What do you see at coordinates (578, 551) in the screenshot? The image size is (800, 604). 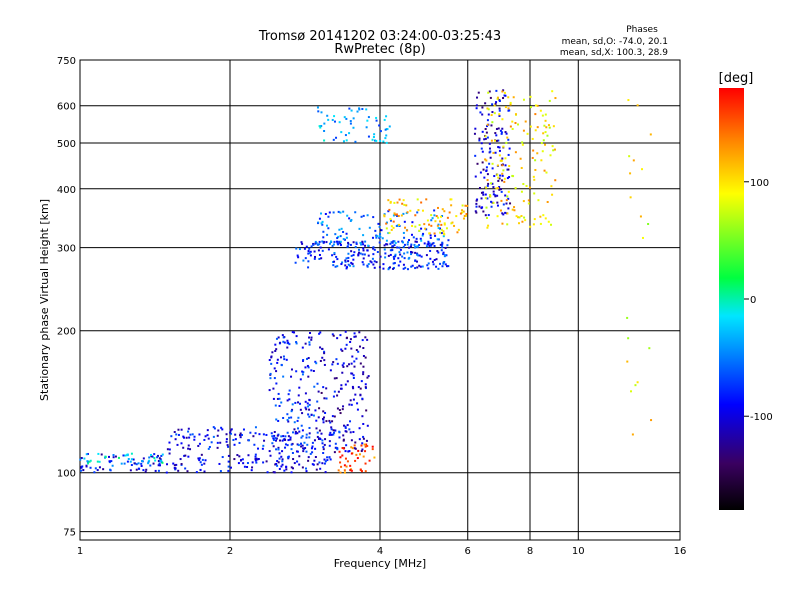 I see `x-tick-label: 10` at bounding box center [578, 551].